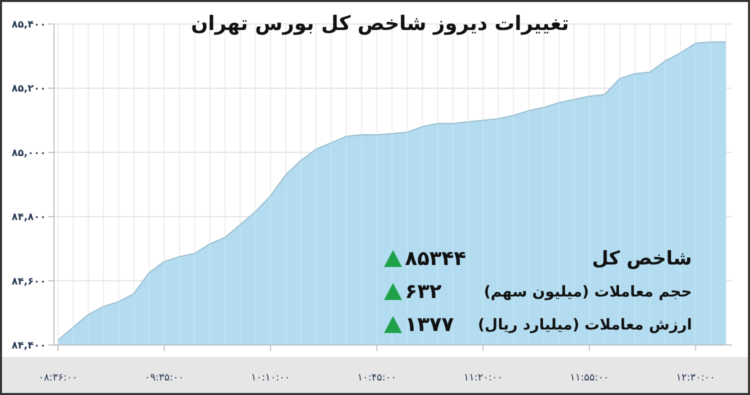 The height and width of the screenshot is (395, 750). What do you see at coordinates (376, 378) in the screenshot?
I see `x-tick-label: ۱۰:۴۵:۰۰` at bounding box center [376, 378].